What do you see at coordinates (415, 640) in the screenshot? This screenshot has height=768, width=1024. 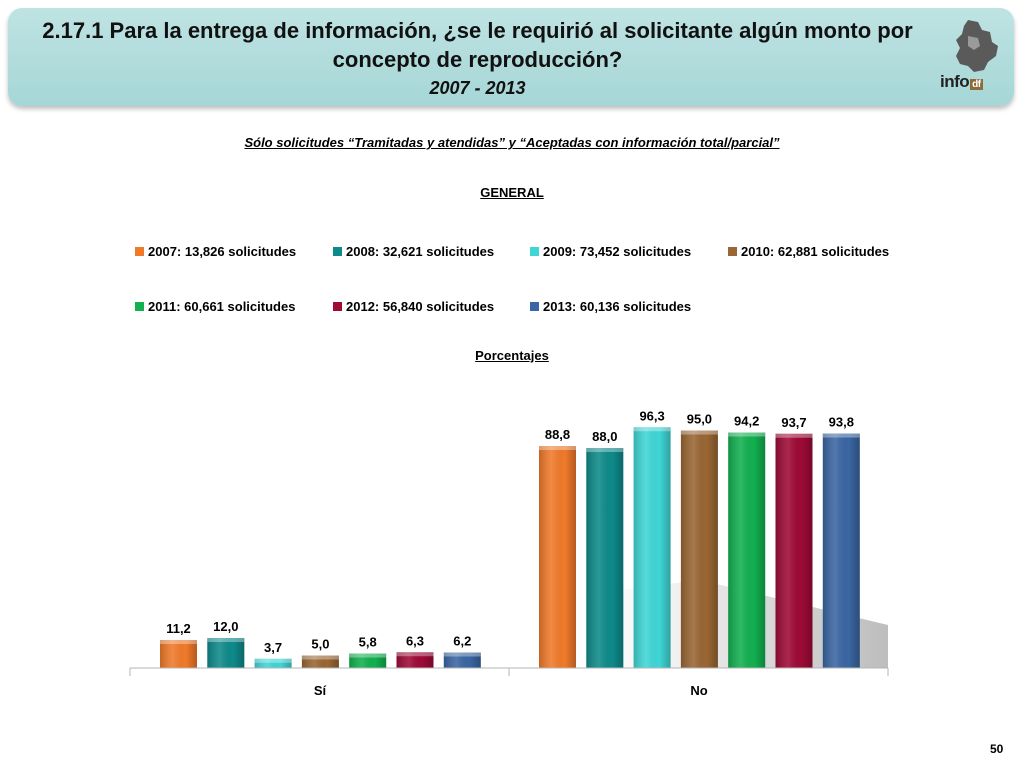 I see `data-label: 6,3` at bounding box center [415, 640].